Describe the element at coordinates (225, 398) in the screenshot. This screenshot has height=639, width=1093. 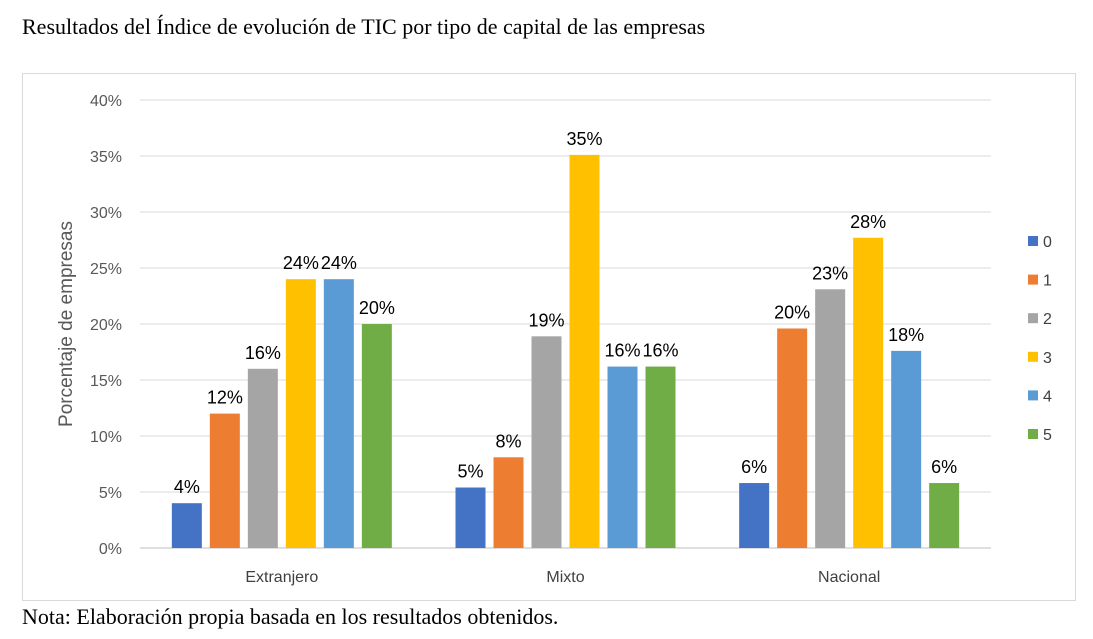
I see `data-label: 12%` at that location.